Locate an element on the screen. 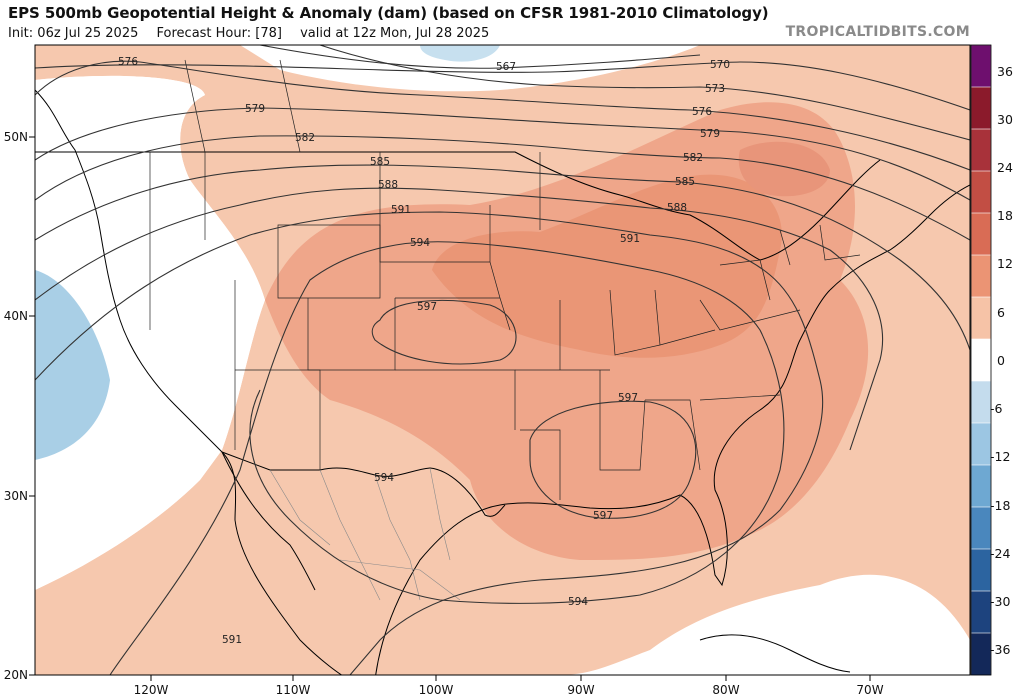 This screenshot has width=1024, height=696. lon-label: 100W is located at coordinates (436, 689).